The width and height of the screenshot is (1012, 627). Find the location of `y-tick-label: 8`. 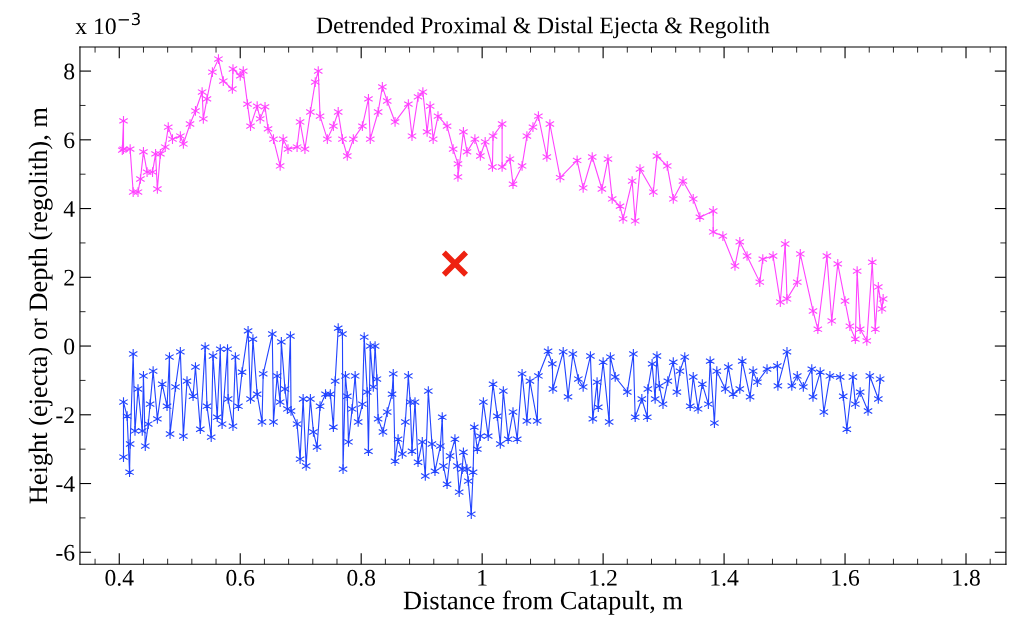

y-tick-label: 8 is located at coordinates (69, 71).